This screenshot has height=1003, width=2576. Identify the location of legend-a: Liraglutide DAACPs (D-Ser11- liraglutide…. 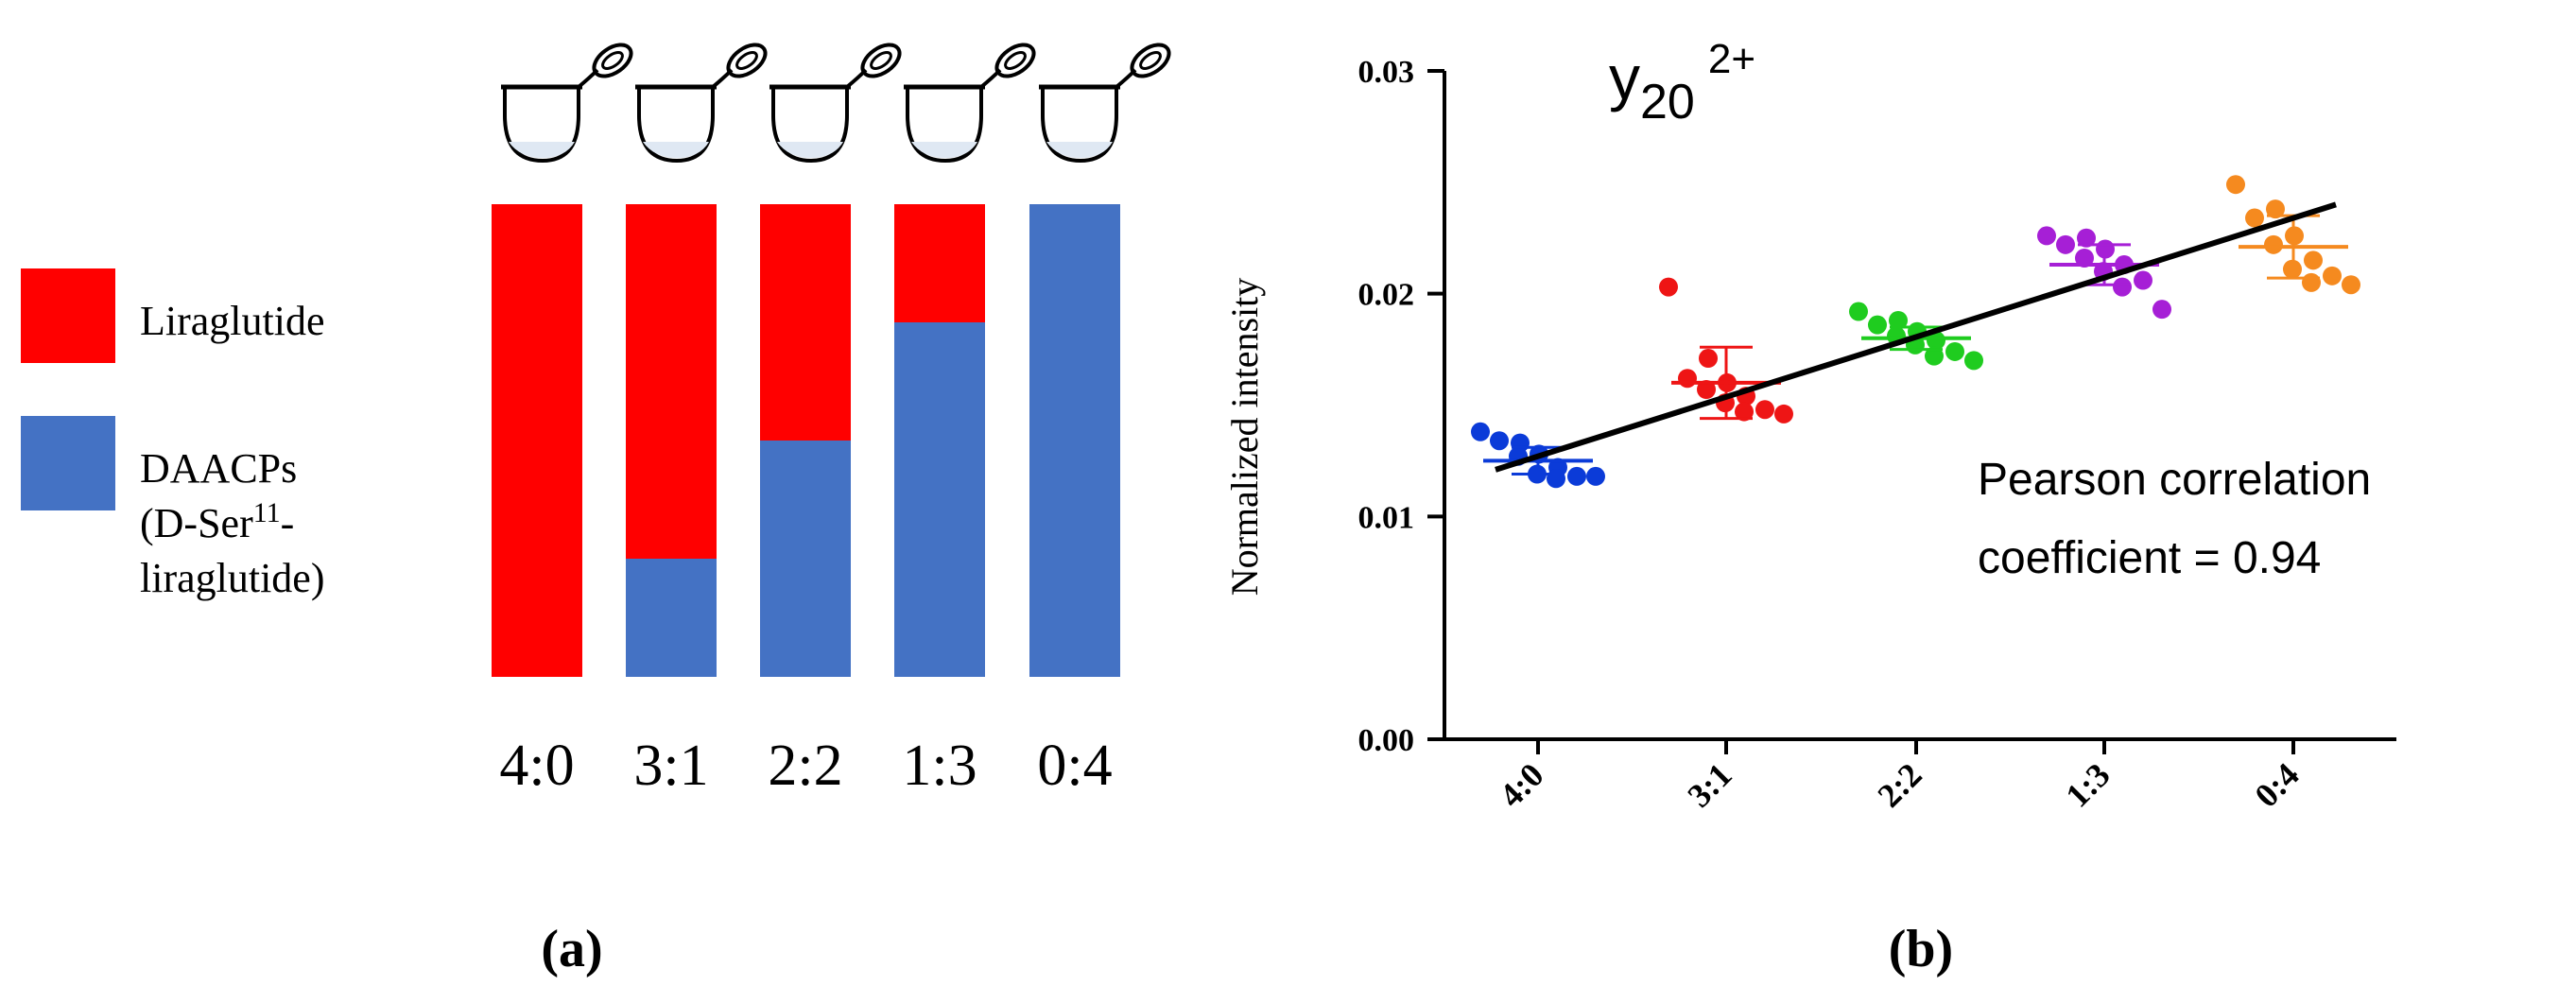
(173, 434).